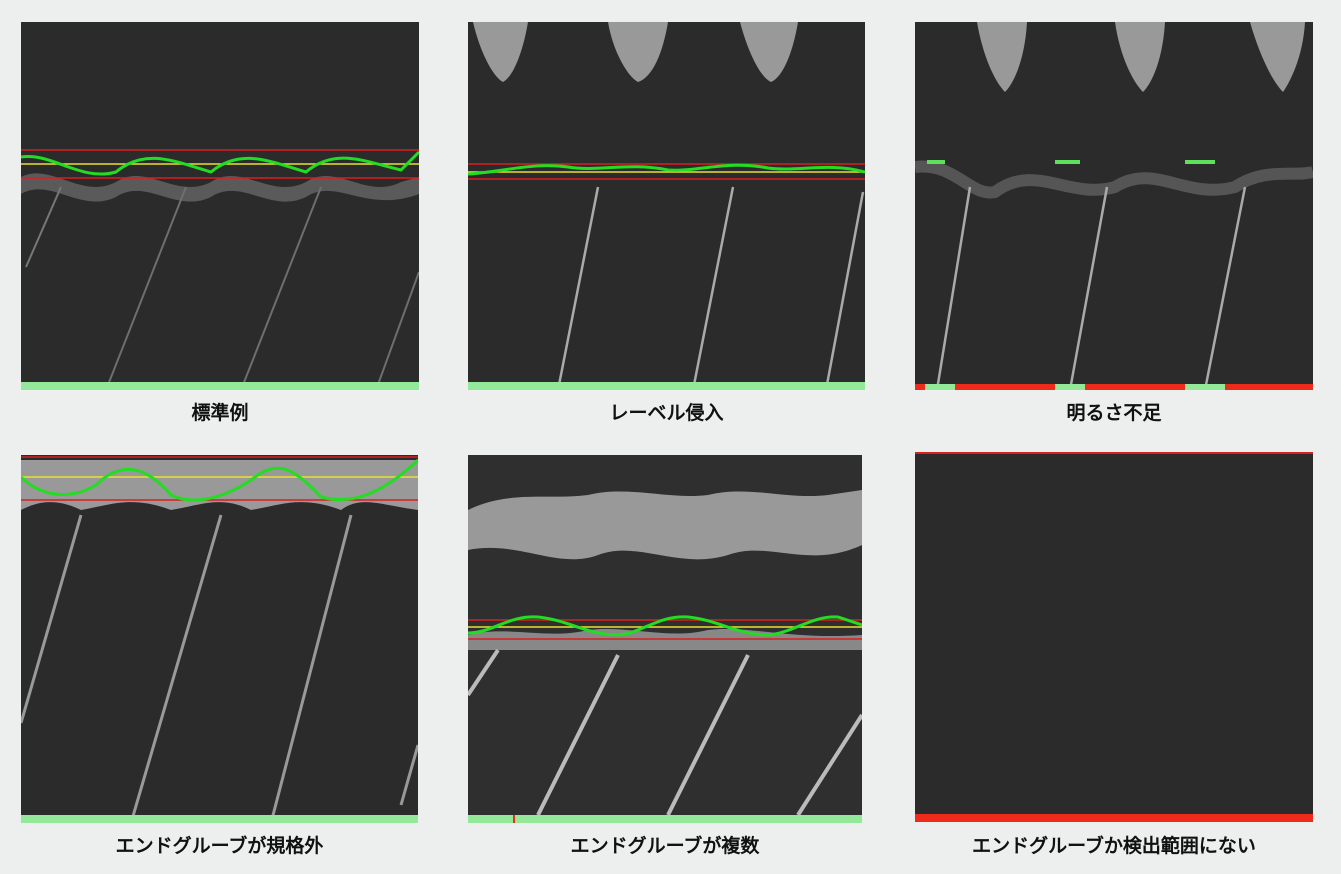 The image size is (1341, 874). I want to click on scan-image-out-of-spec, so click(219, 639).